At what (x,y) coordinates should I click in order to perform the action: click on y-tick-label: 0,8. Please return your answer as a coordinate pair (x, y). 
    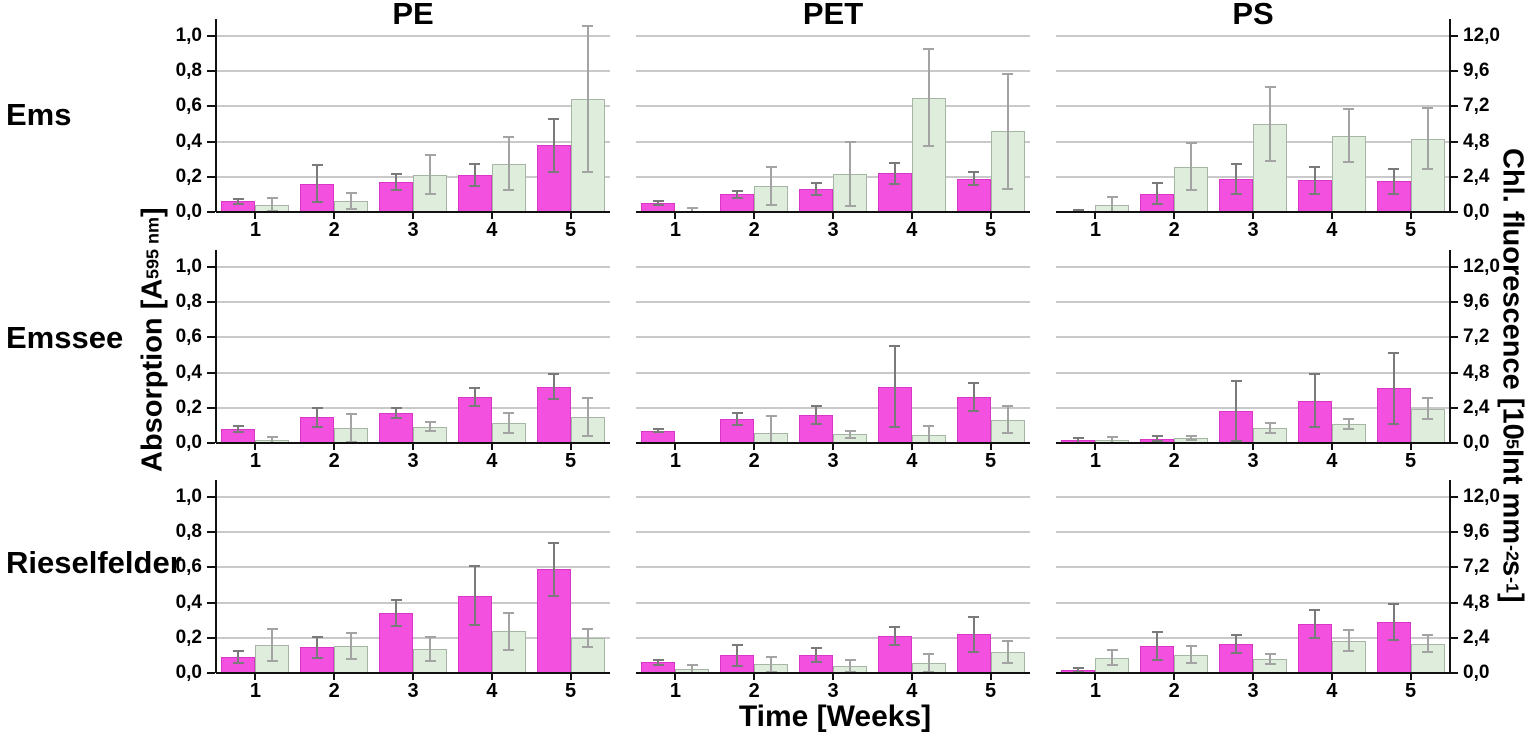
    Looking at the image, I should click on (188, 302).